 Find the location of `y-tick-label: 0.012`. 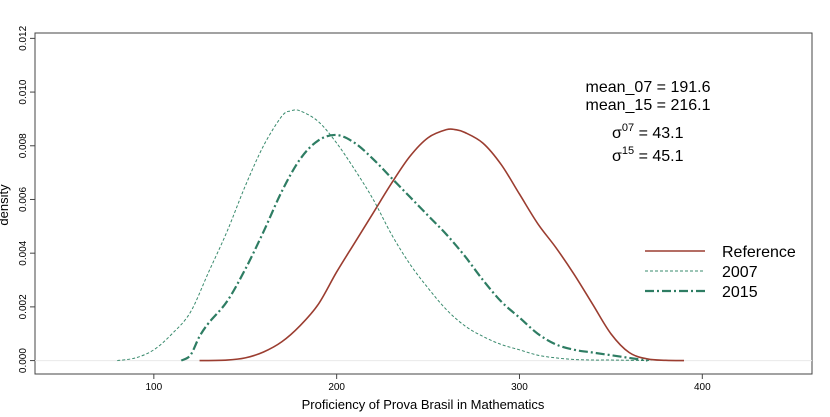

y-tick-label: 0.012 is located at coordinates (23, 37).